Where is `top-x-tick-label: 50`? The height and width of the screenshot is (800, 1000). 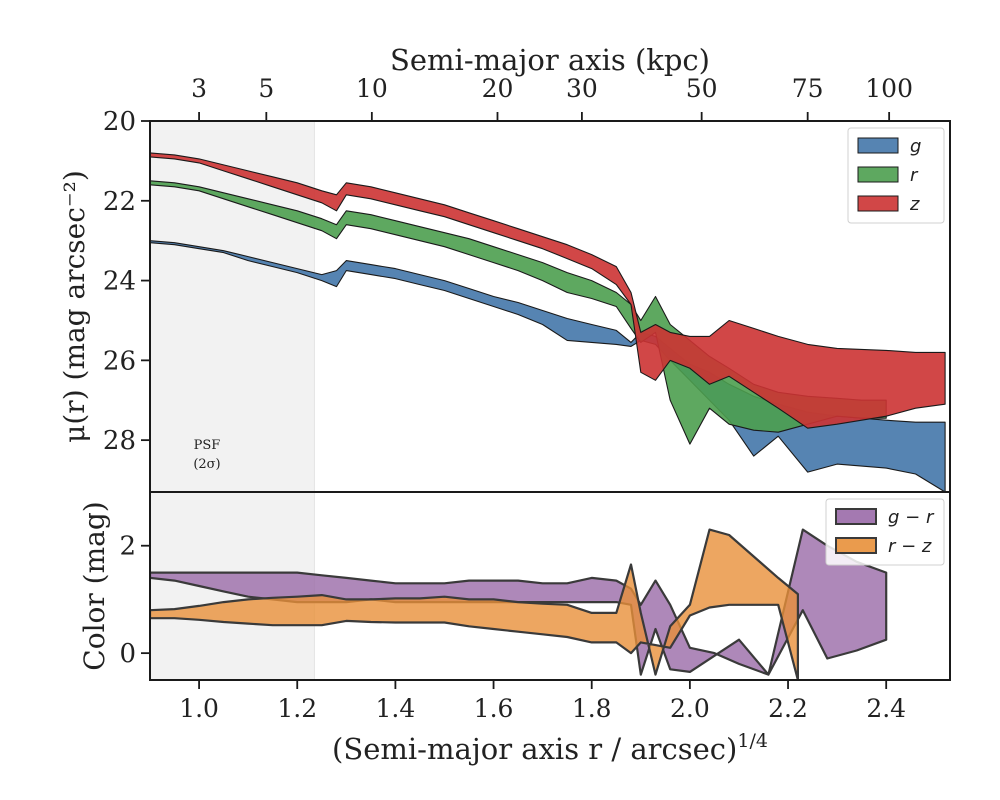 top-x-tick-label: 50 is located at coordinates (702, 88).